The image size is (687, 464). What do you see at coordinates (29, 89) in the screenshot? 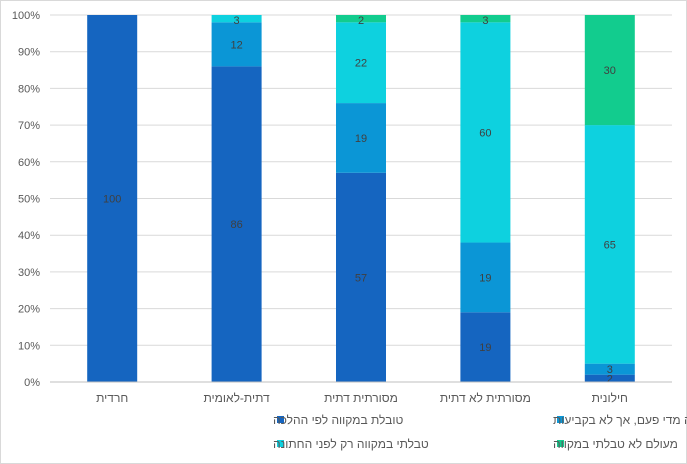
I see `y-tick-label: 80%` at bounding box center [29, 89].